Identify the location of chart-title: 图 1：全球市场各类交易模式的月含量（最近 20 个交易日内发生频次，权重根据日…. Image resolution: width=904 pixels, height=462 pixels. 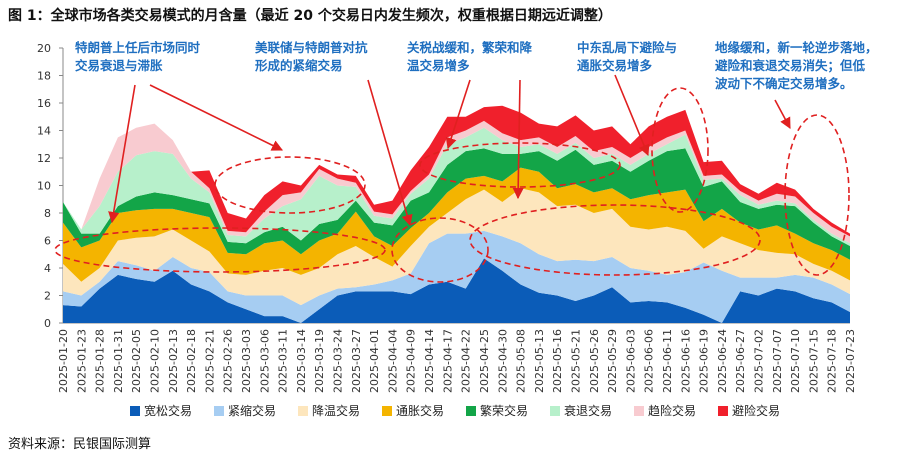
(310, 15).